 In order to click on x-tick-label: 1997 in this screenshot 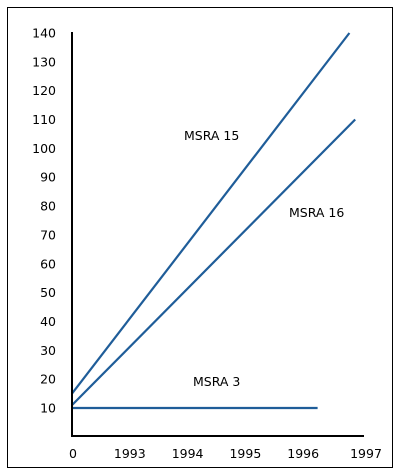, I will do `click(366, 453)`.